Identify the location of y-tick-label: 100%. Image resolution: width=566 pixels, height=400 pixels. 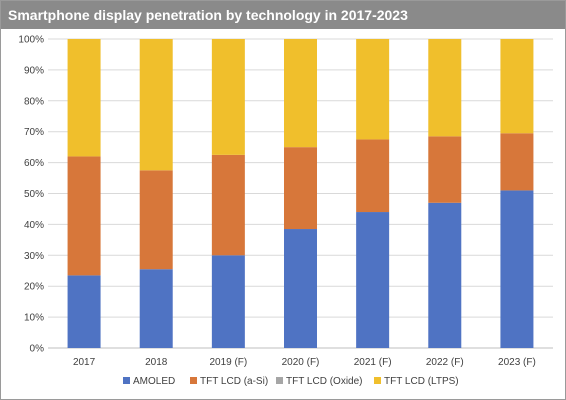
(31, 40).